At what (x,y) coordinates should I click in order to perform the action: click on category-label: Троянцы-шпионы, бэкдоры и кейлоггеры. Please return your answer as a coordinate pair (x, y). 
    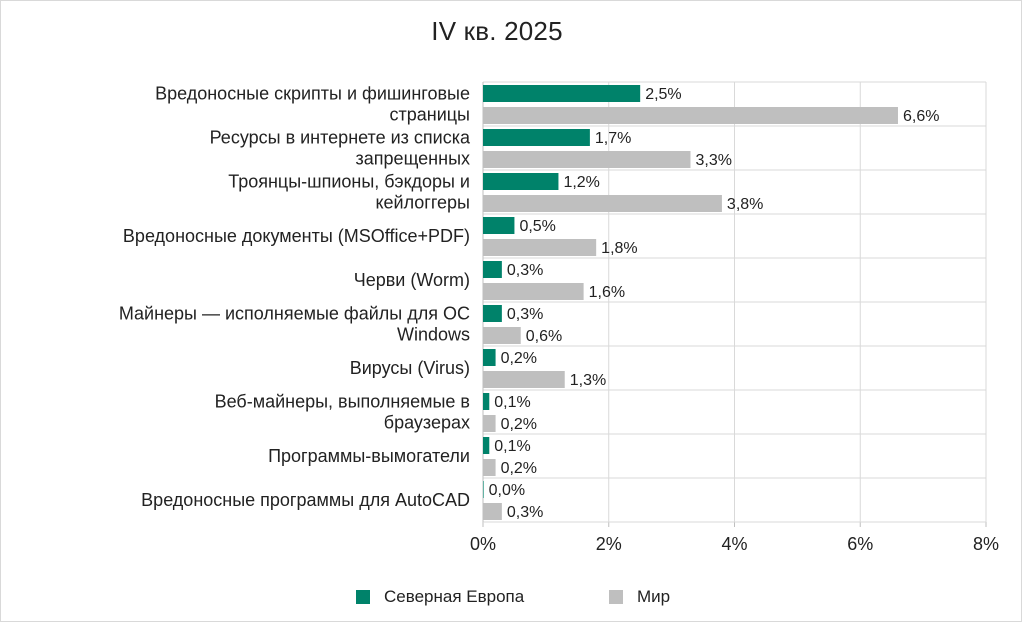
    Looking at the image, I should click on (349, 192).